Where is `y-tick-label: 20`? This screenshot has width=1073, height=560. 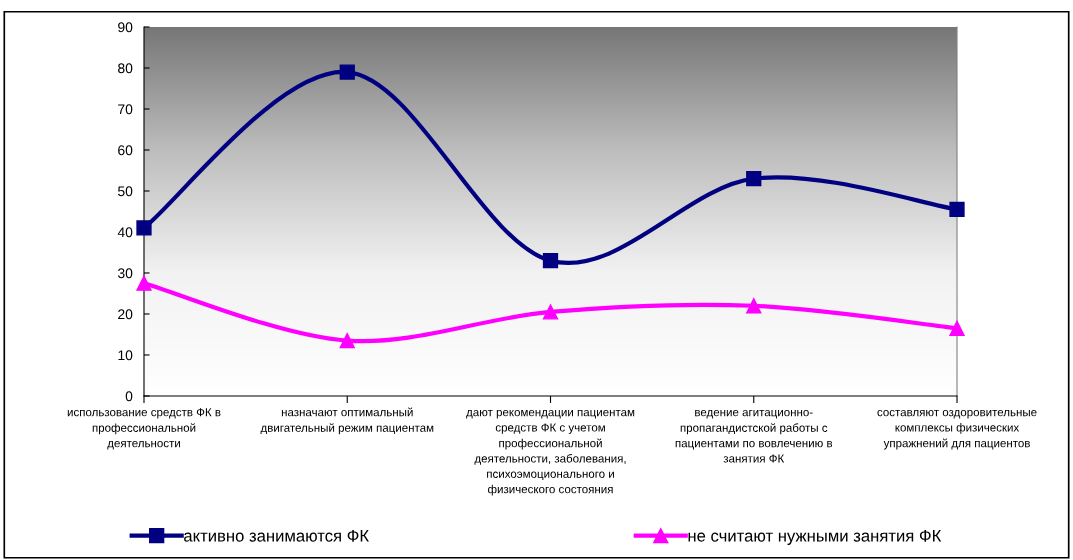 y-tick-label: 20 is located at coordinates (125, 314).